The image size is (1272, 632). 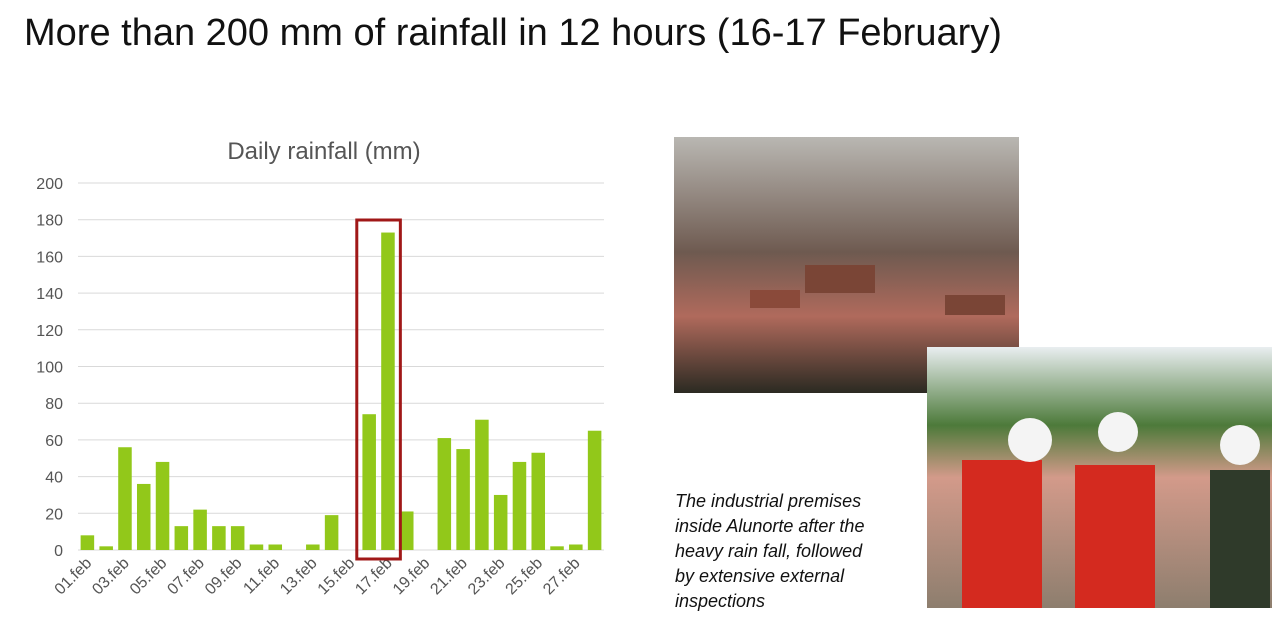 What do you see at coordinates (299, 577) in the screenshot?
I see `x-tick-label: 13.feb` at bounding box center [299, 577].